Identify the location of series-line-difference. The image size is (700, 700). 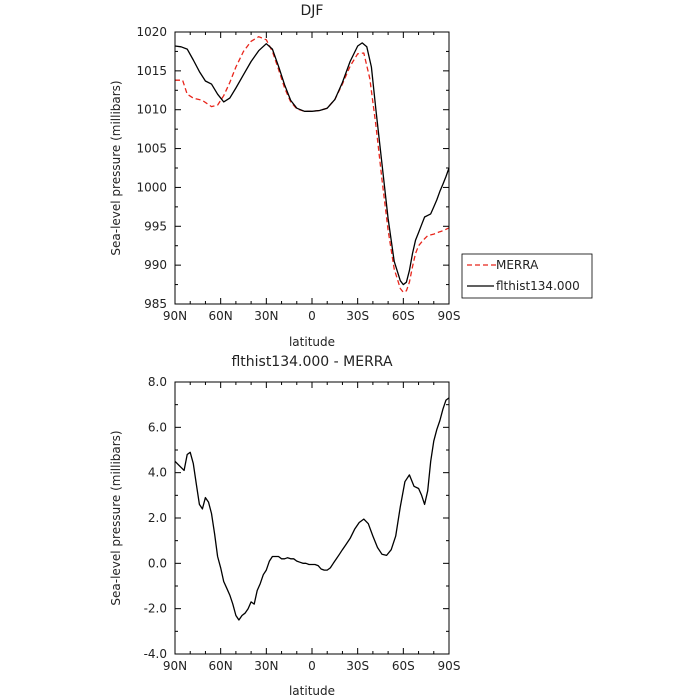
(312, 509).